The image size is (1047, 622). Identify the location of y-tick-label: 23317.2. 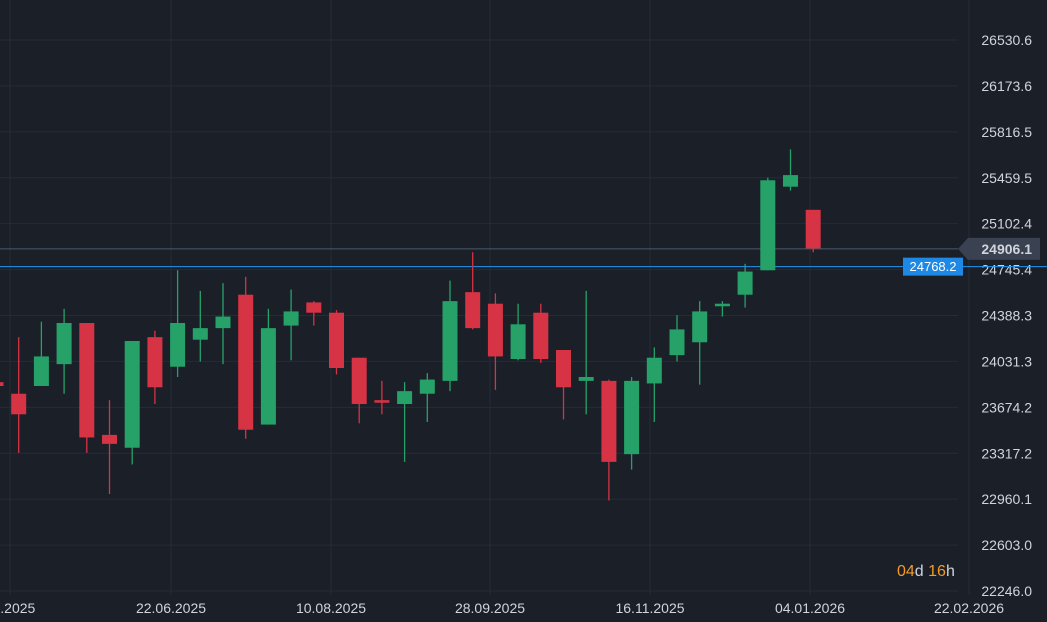
(1006, 453).